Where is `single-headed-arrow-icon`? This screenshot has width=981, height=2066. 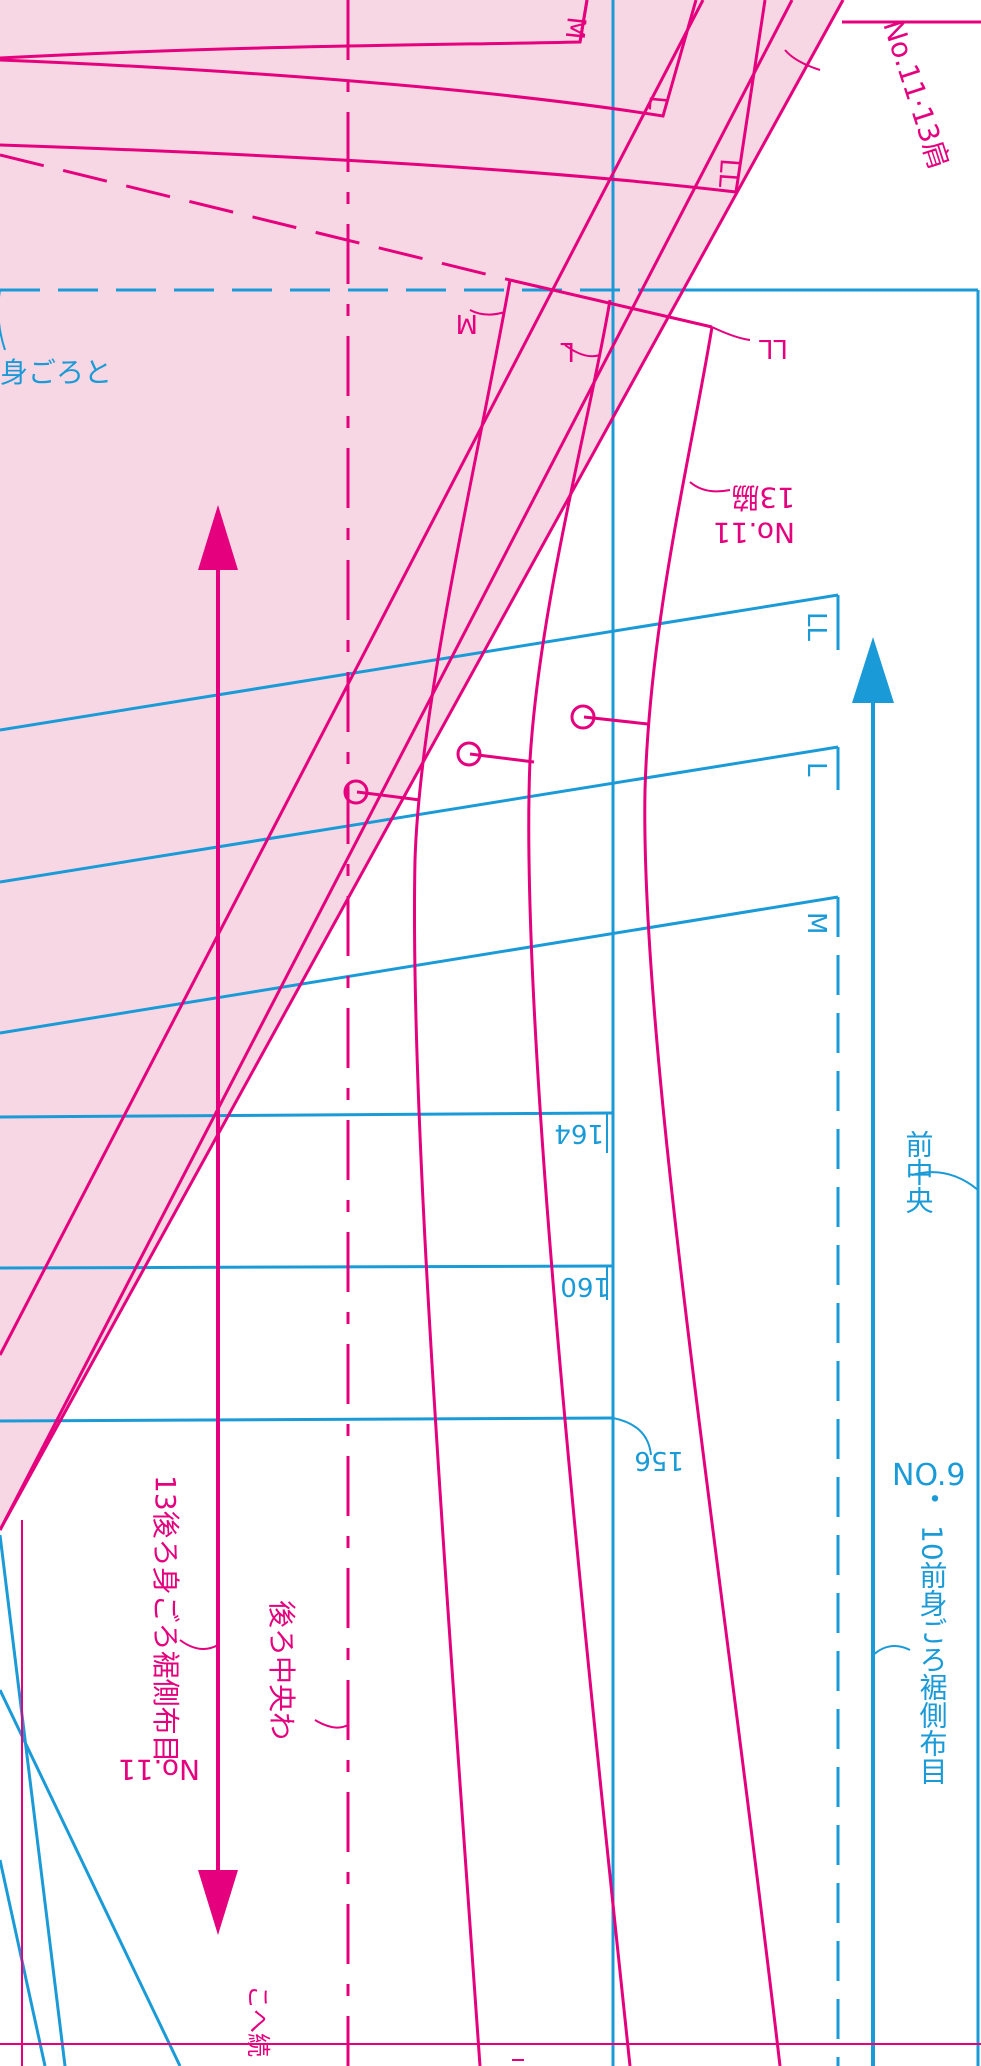
single-headed-arrow-icon is located at coordinates (873, 670).